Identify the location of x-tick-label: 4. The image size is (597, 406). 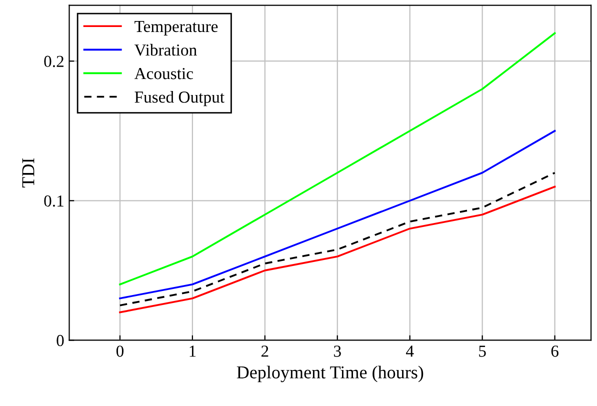
(410, 351).